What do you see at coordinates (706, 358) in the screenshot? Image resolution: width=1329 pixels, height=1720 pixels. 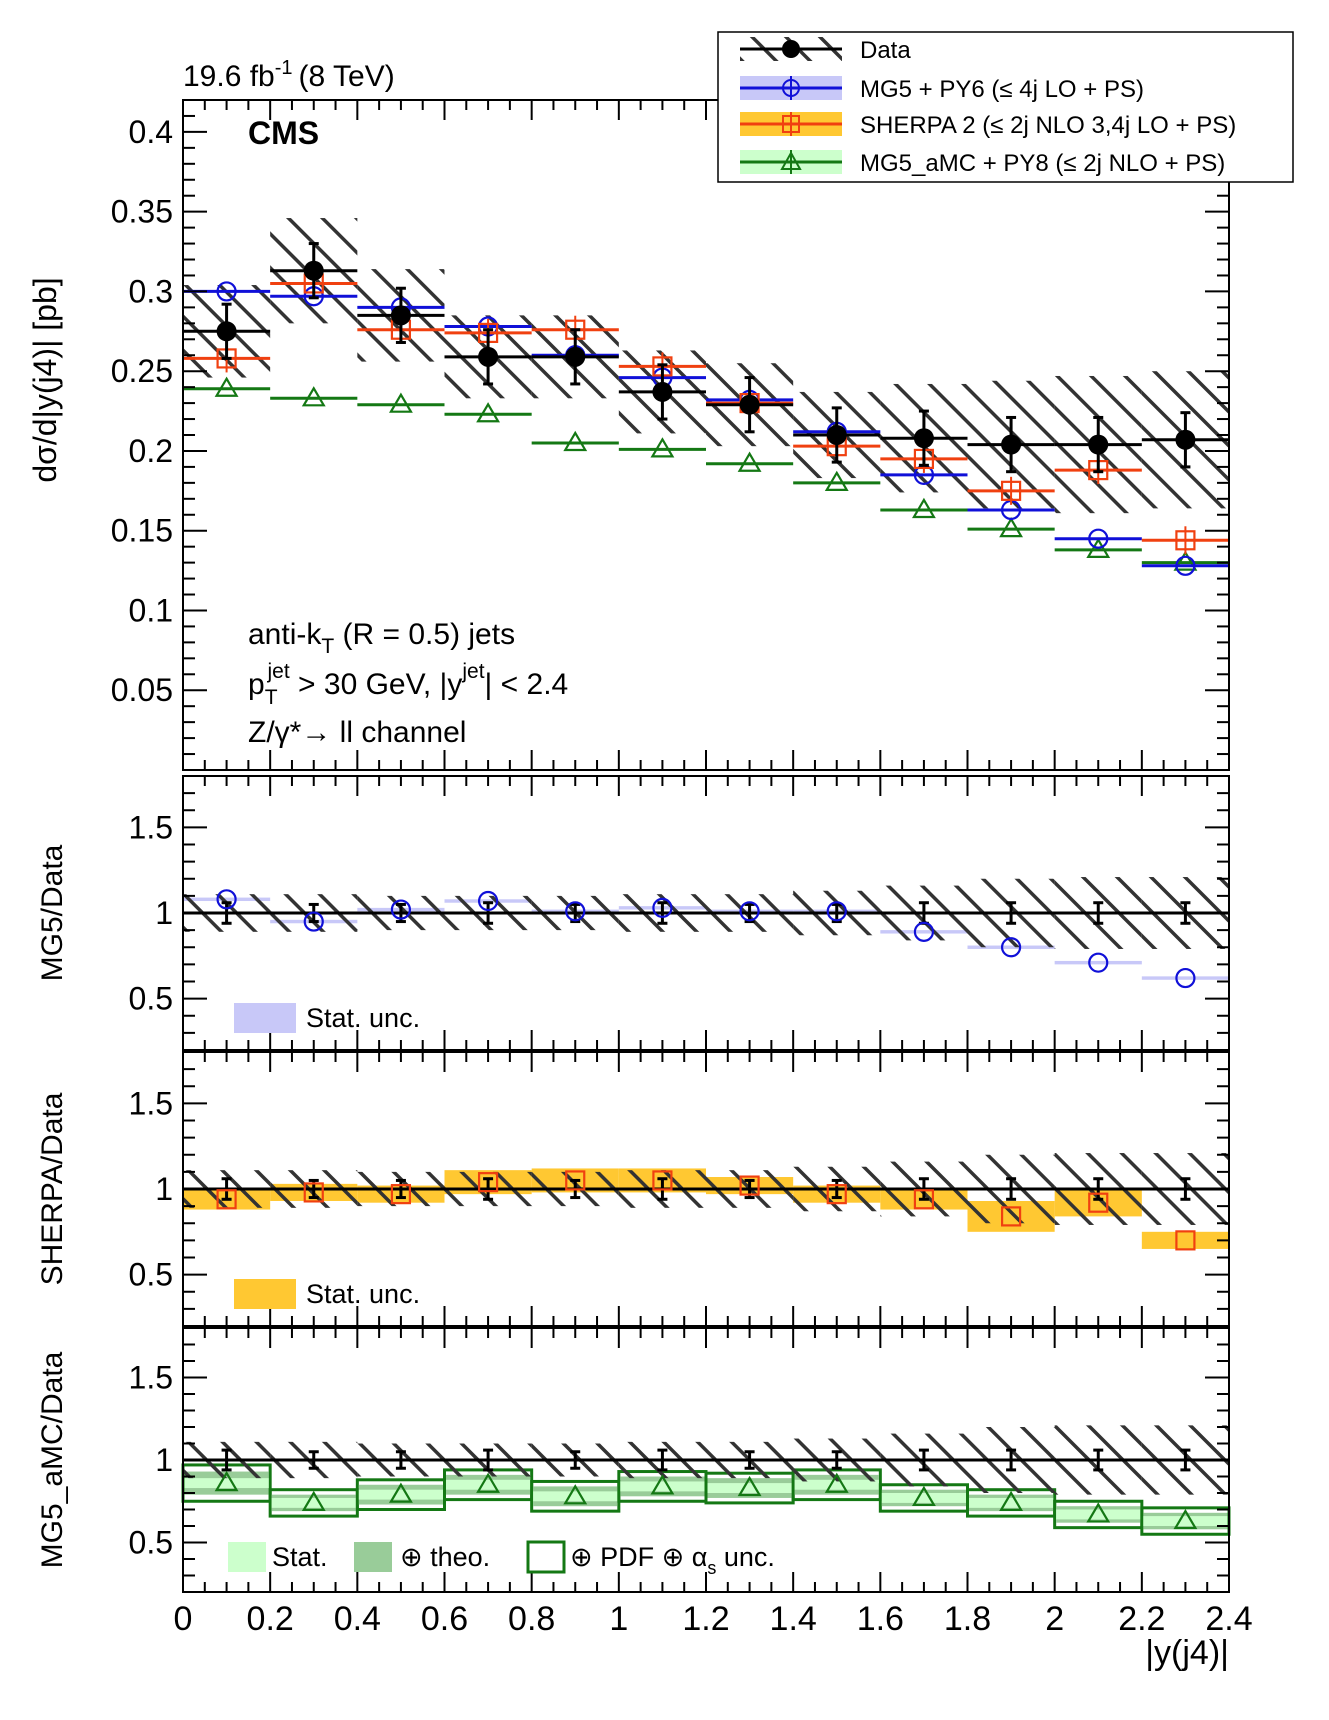 I see `data-series` at bounding box center [706, 358].